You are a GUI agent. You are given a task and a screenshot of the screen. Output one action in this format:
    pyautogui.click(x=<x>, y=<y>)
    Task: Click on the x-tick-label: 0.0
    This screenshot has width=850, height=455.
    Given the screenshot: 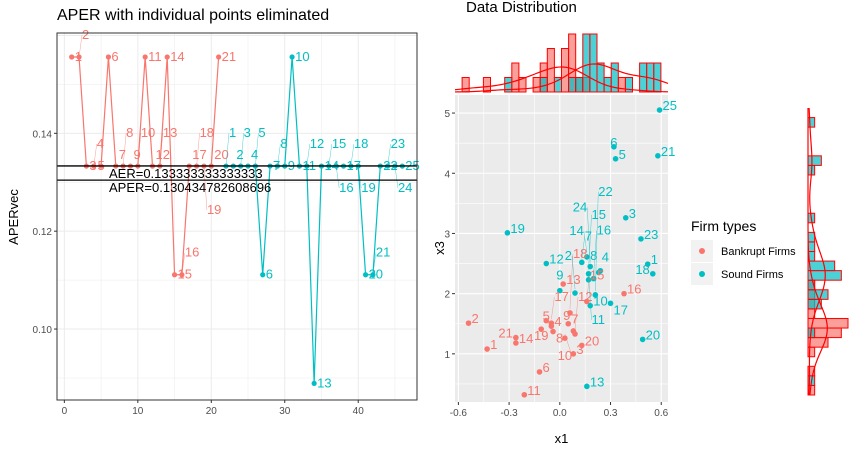 What is the action you would take?
    pyautogui.click(x=560, y=413)
    